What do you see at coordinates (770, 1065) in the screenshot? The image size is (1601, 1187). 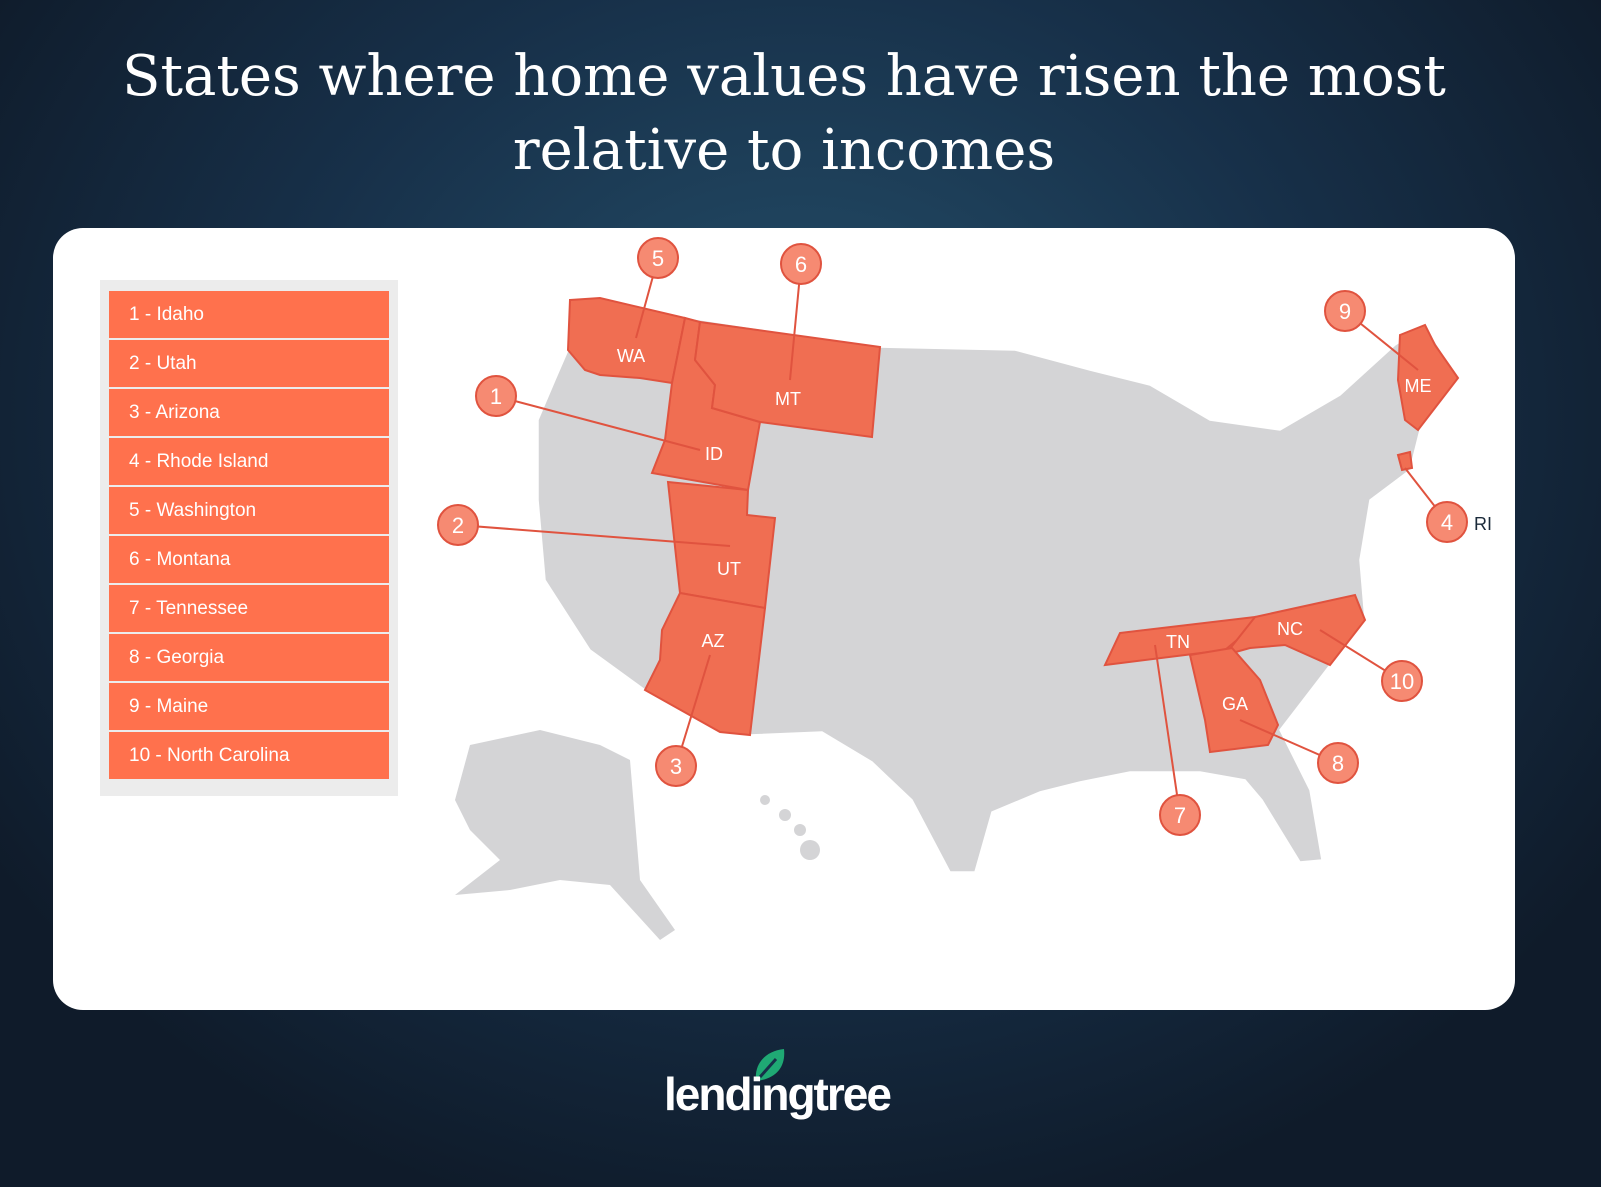 I see `leaf-icon` at bounding box center [770, 1065].